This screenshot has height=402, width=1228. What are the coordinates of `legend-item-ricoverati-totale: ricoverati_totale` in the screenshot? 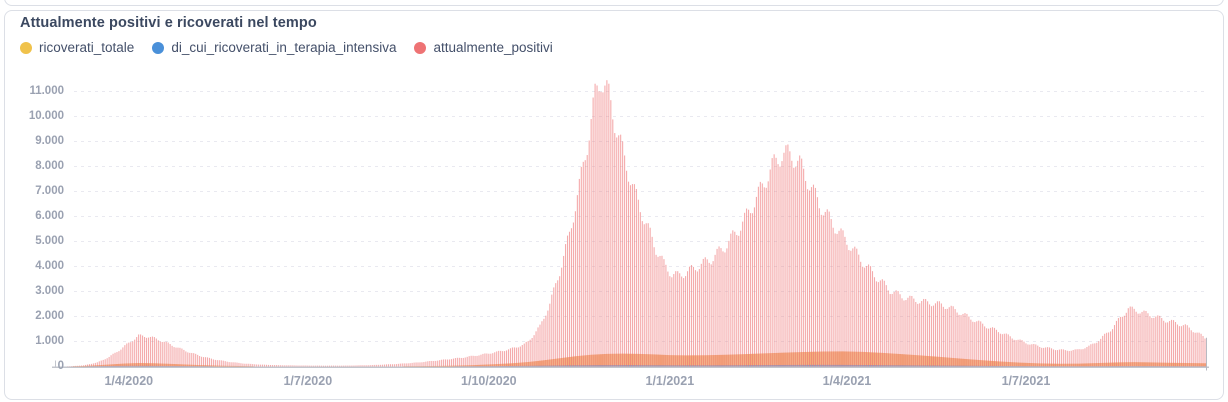 It's located at (77, 47).